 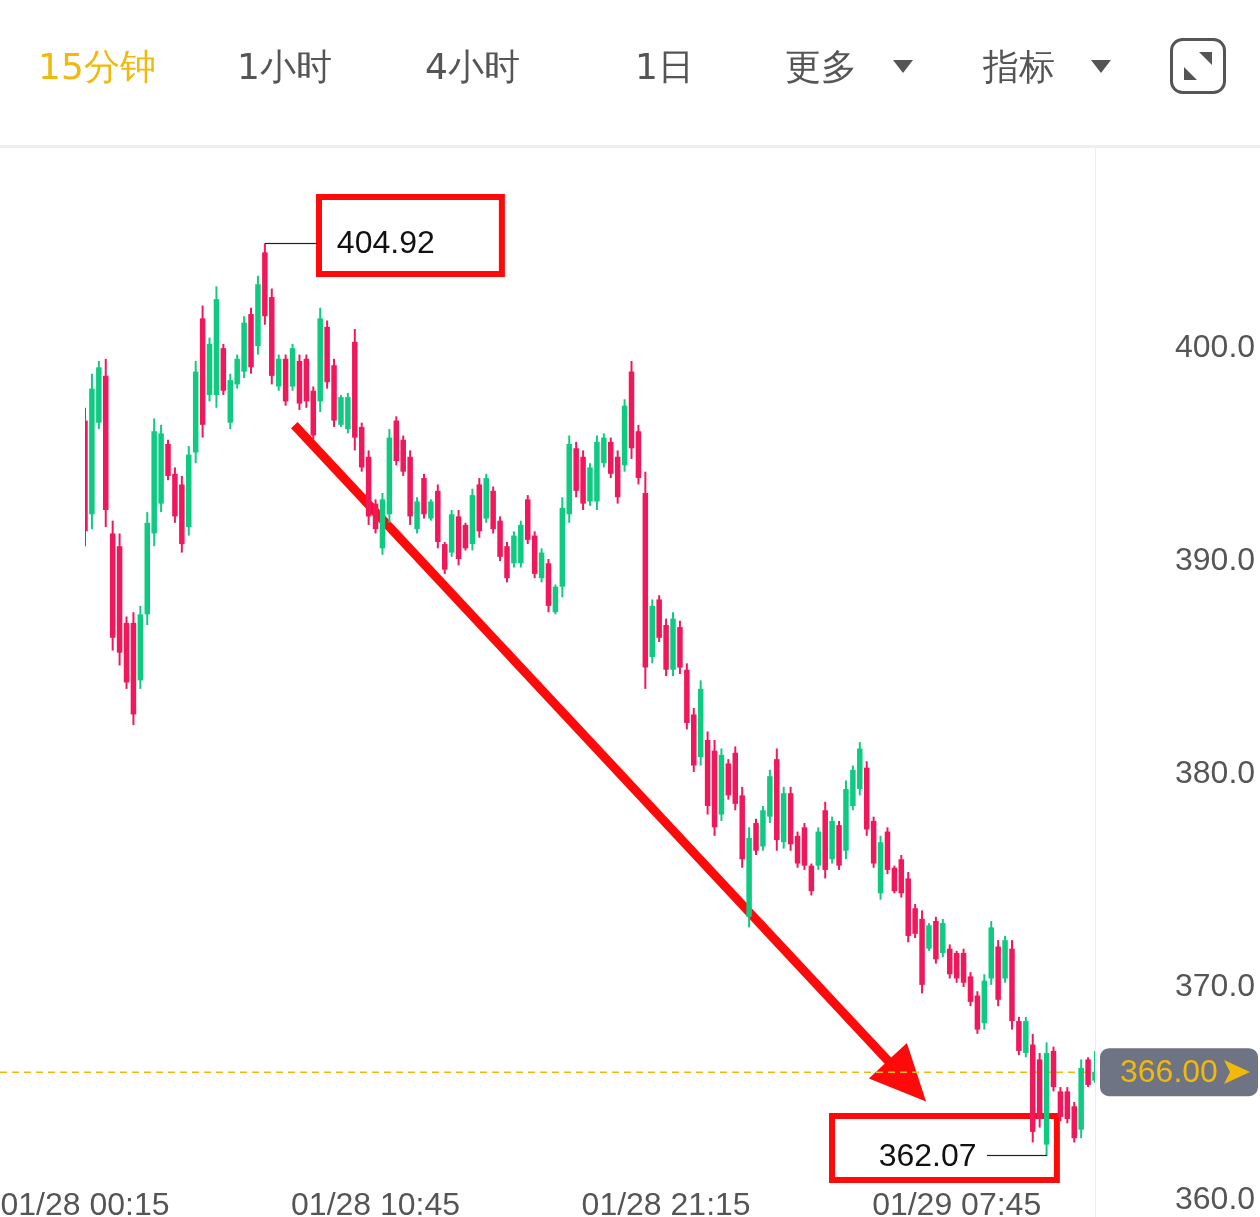 What do you see at coordinates (376, 1201) in the screenshot?
I see `x-tick-label: 01/28 10:45` at bounding box center [376, 1201].